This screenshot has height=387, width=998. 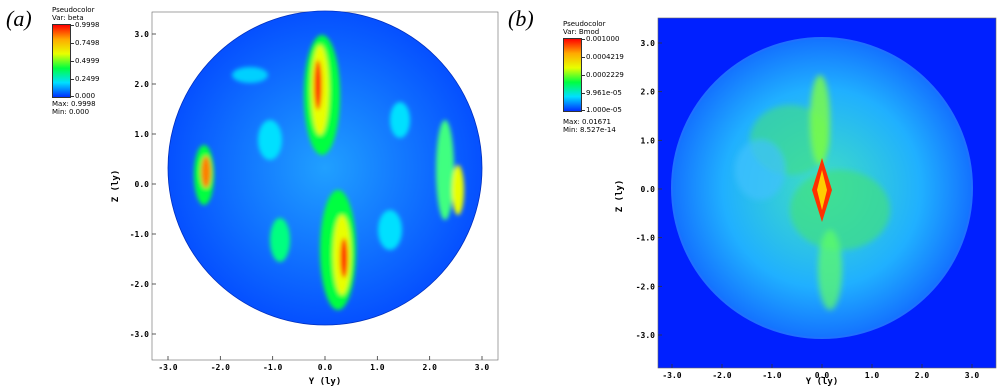 What do you see at coordinates (602, 93) in the screenshot?
I see `legend-b-tick: 9.961e-05` at bounding box center [602, 93].